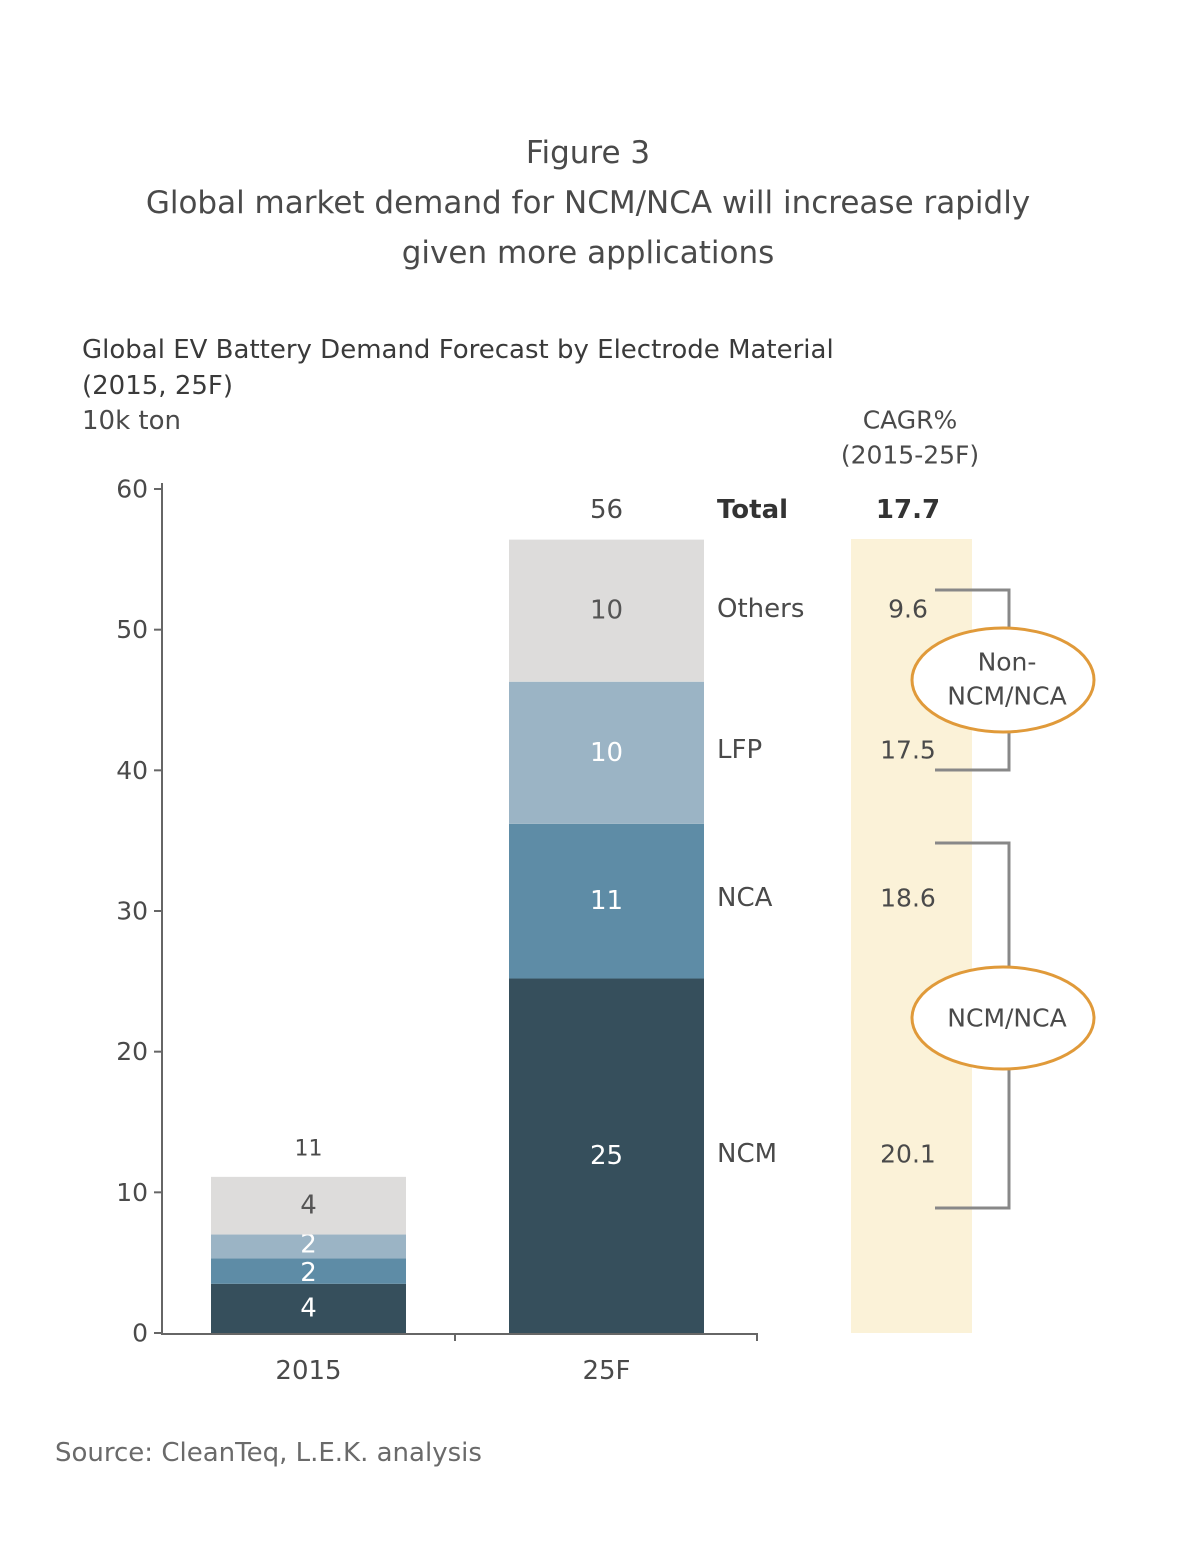 This screenshot has height=1564, width=1196. I want to click on bar-segment-nca-25f, so click(606, 901).